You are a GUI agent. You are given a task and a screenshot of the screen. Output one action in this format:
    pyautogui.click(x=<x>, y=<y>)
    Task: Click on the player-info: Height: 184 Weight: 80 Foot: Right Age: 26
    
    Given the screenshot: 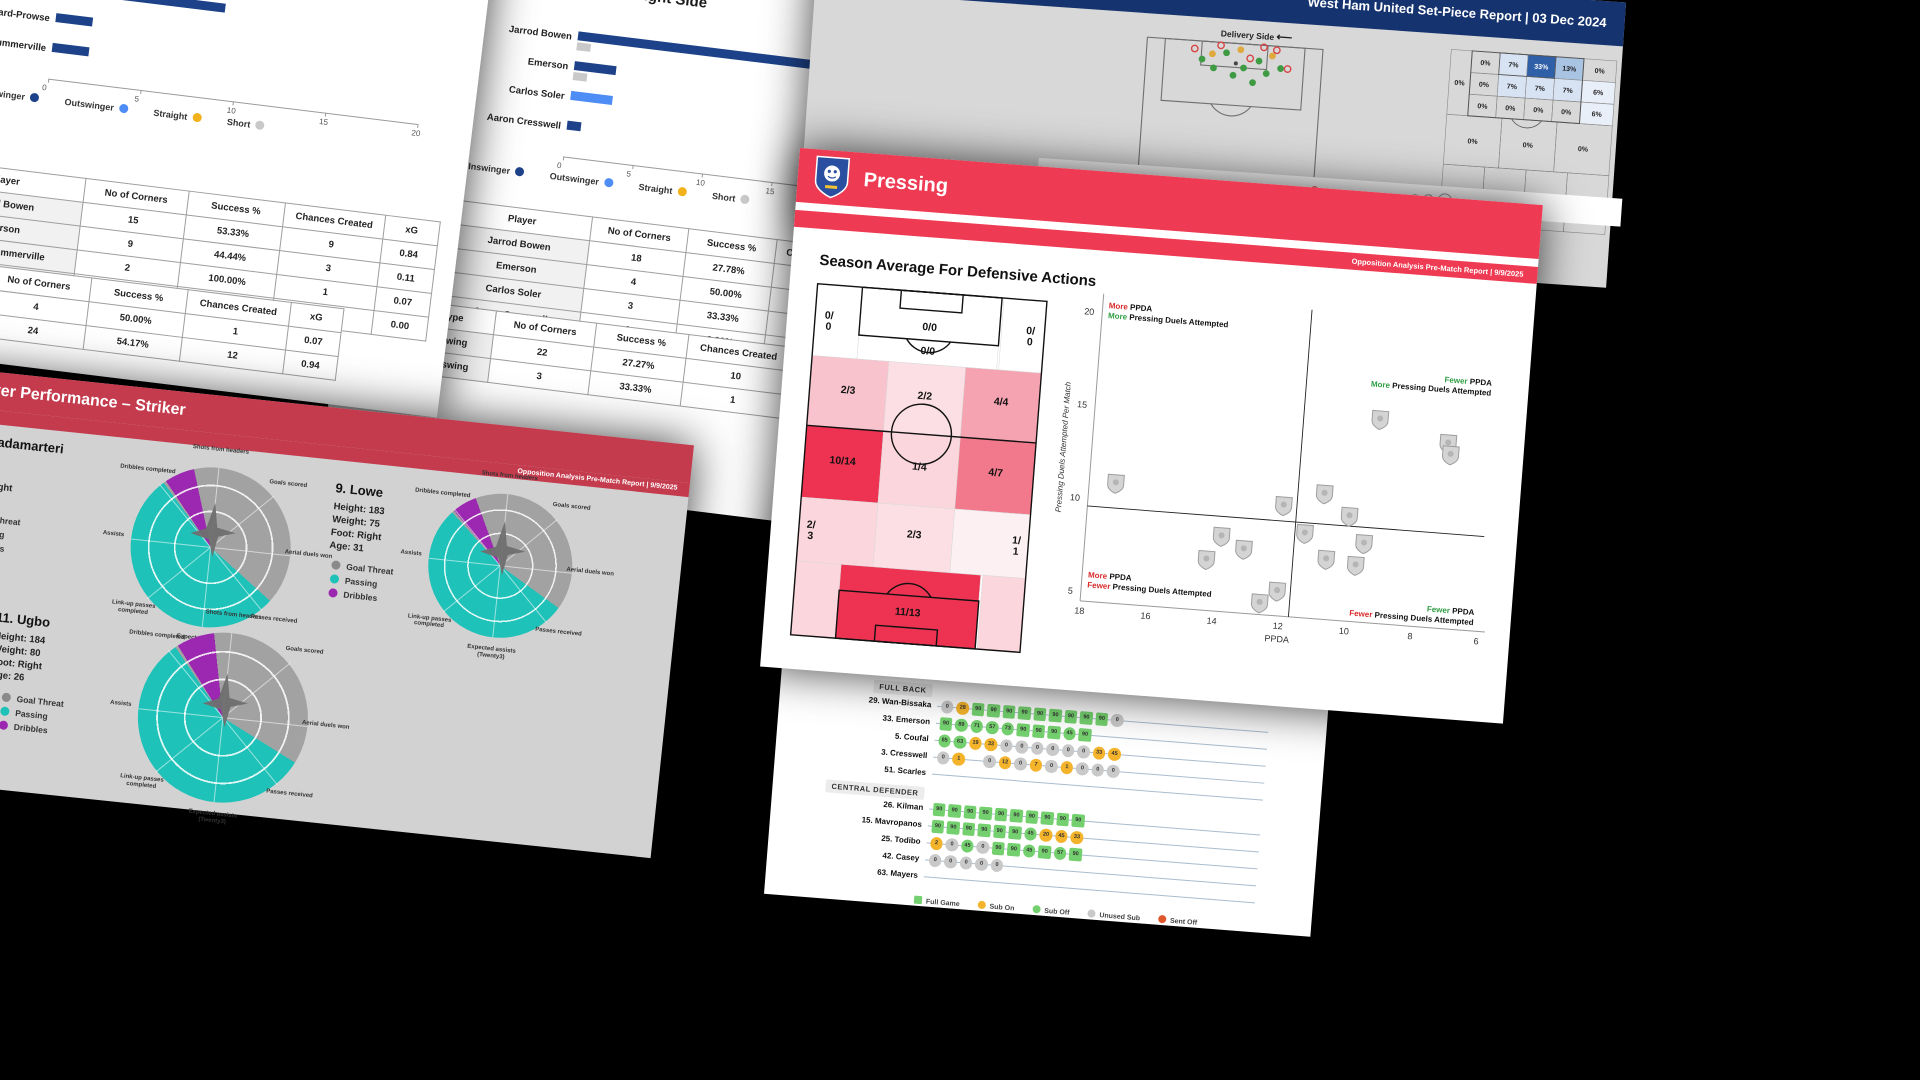 What is the action you would take?
    pyautogui.click(x=23, y=657)
    